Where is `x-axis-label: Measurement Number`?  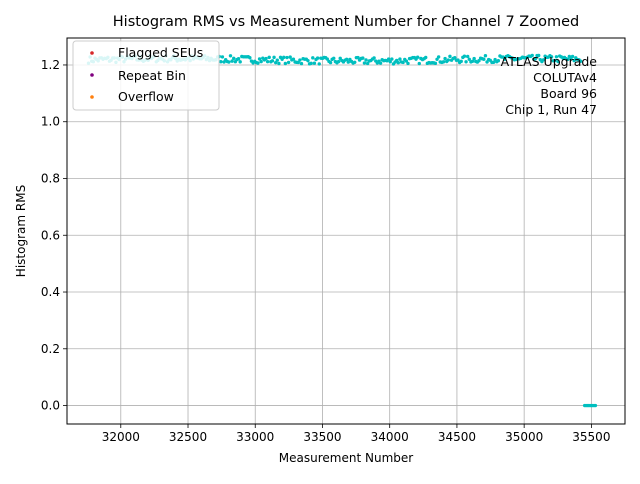 x-axis-label: Measurement Number is located at coordinates (346, 458).